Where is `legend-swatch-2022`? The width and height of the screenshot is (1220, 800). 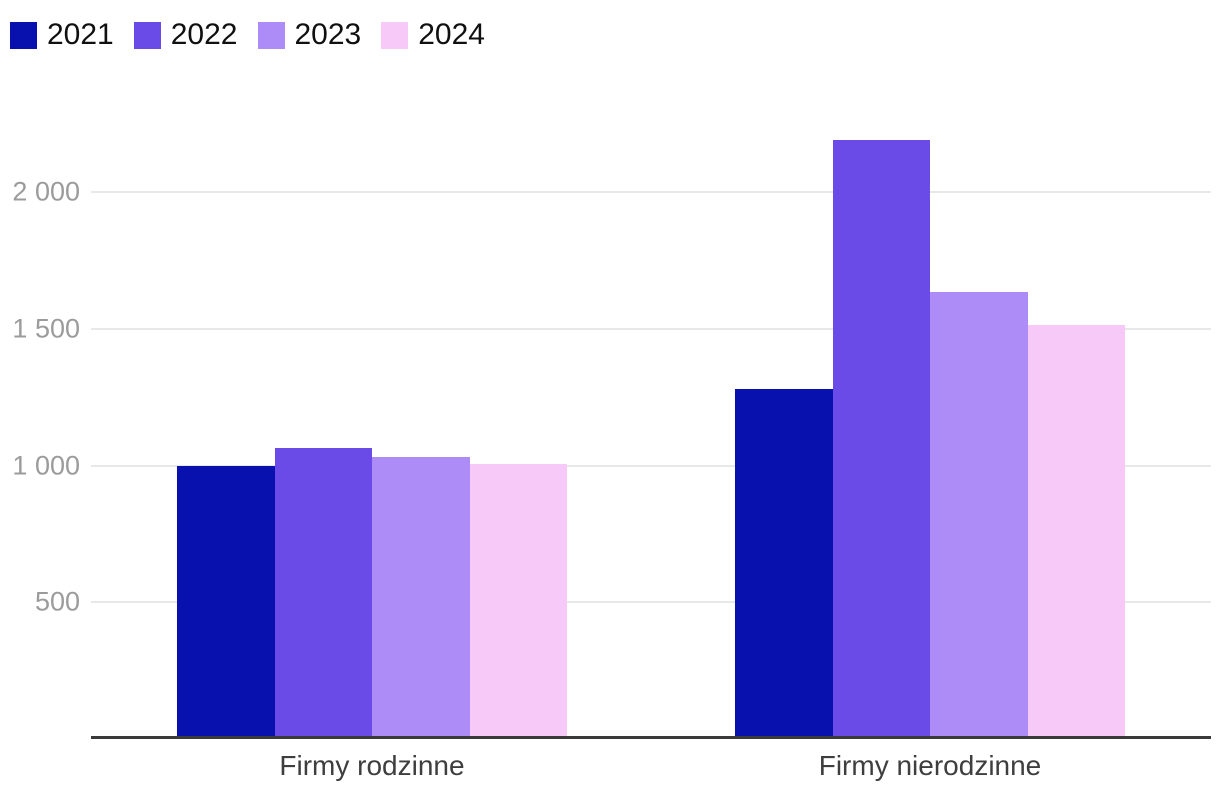
legend-swatch-2022 is located at coordinates (147, 35).